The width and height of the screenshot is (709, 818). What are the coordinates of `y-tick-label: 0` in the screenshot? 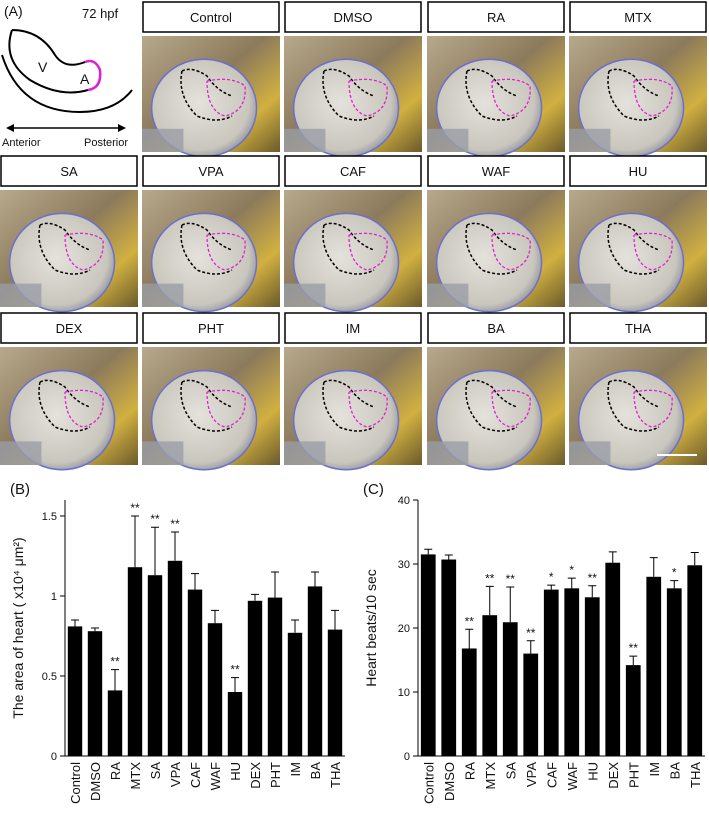 It's located at (54, 757).